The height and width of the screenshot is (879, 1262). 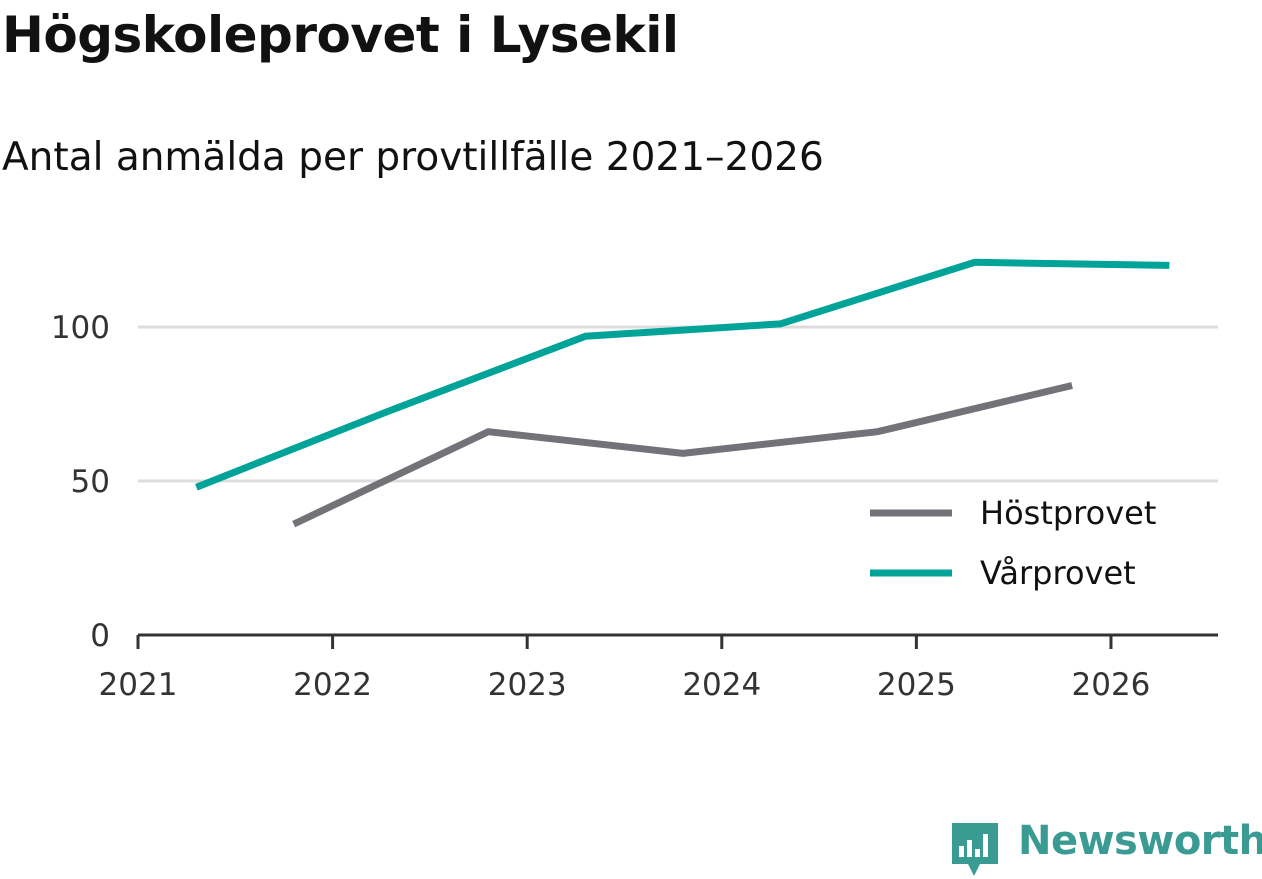 I want to click on x-tick-label: 2021, so click(x=138, y=685).